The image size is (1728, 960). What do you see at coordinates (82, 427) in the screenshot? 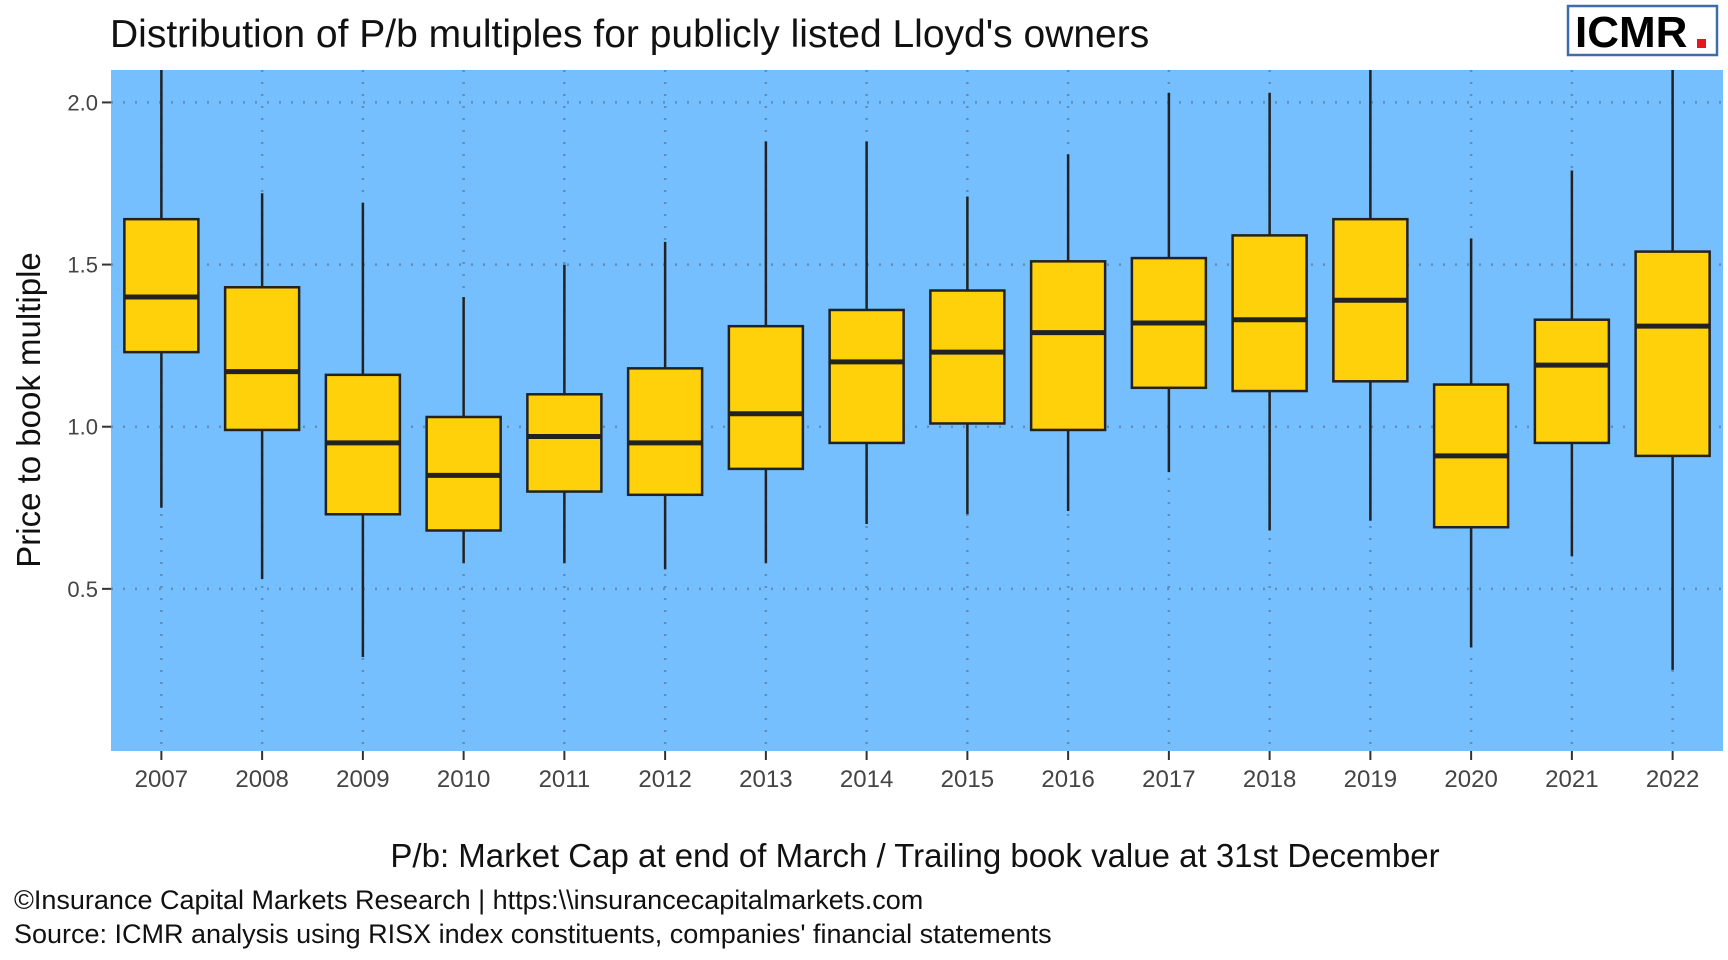
I see `y-tick-label: 1.0` at bounding box center [82, 427].